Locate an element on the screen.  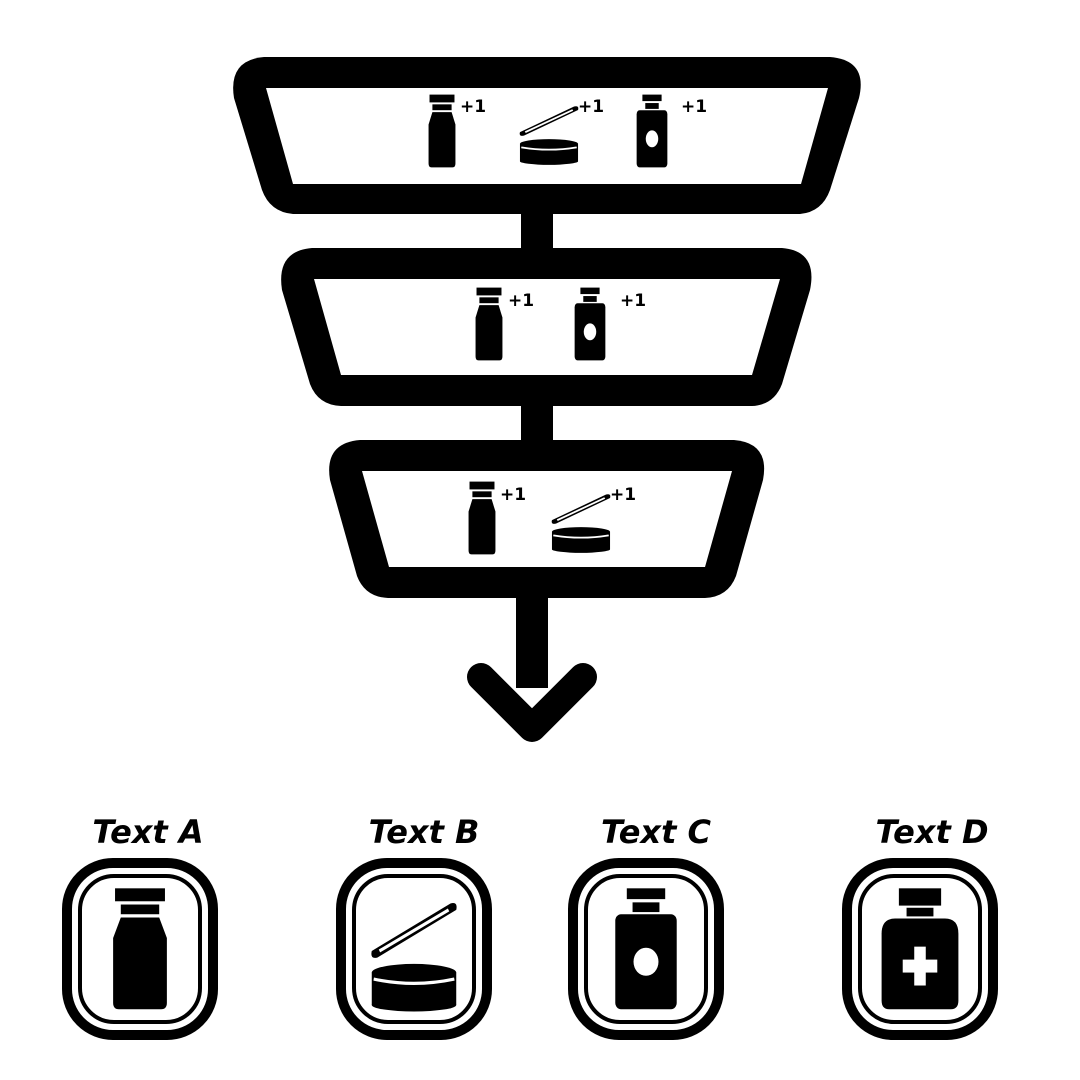
tier-2-item-2: +1 is located at coordinates (610, 324).